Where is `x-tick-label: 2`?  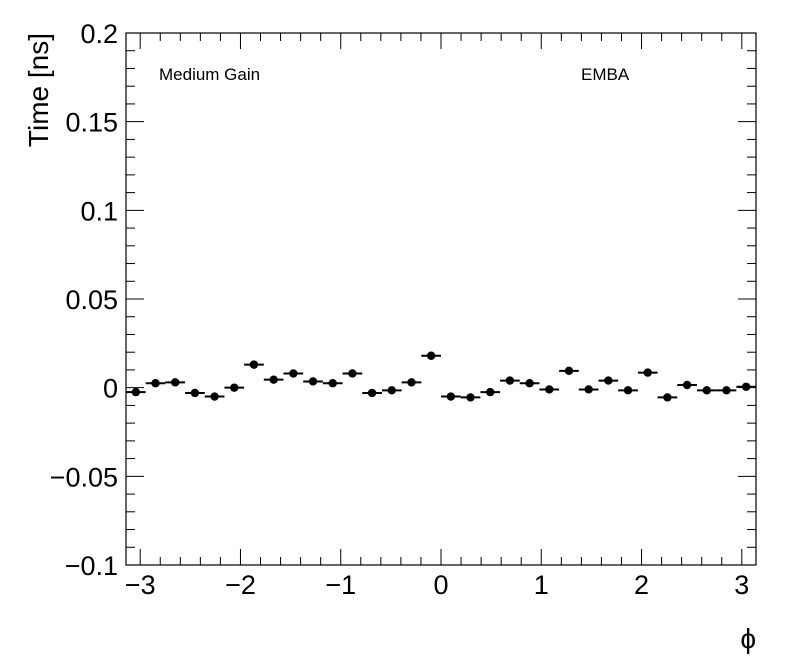
x-tick-label: 2 is located at coordinates (641, 585).